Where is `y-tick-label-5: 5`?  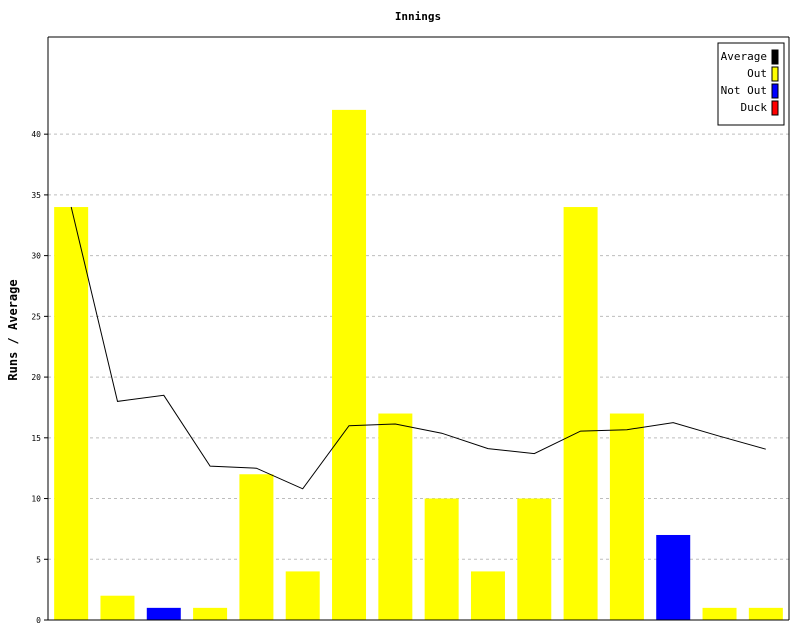 y-tick-label-5: 5 is located at coordinates (38, 559).